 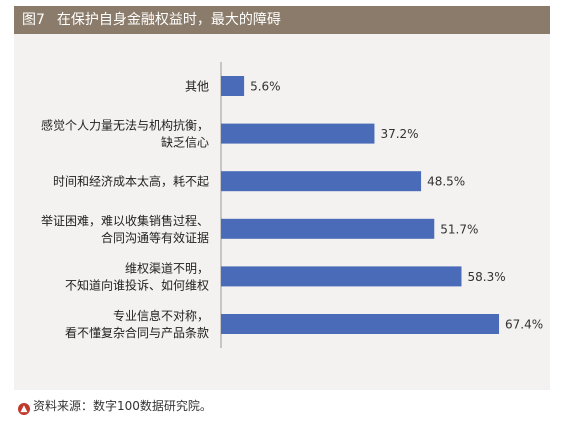 What do you see at coordinates (24, 409) in the screenshot?
I see `arrow-up-circle-icon: ▲` at bounding box center [24, 409].